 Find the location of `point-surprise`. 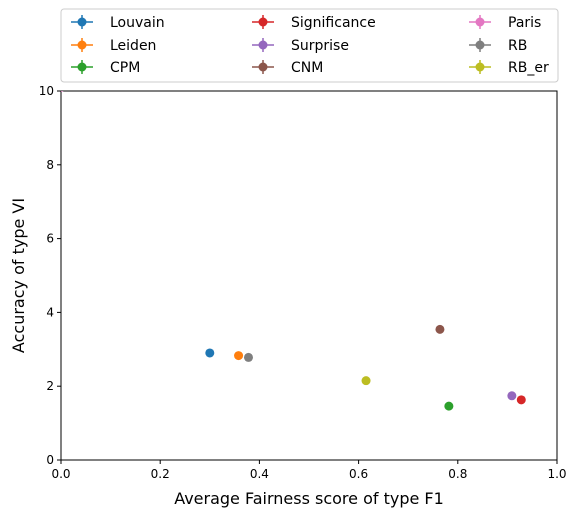

point-surprise is located at coordinates (512, 396).